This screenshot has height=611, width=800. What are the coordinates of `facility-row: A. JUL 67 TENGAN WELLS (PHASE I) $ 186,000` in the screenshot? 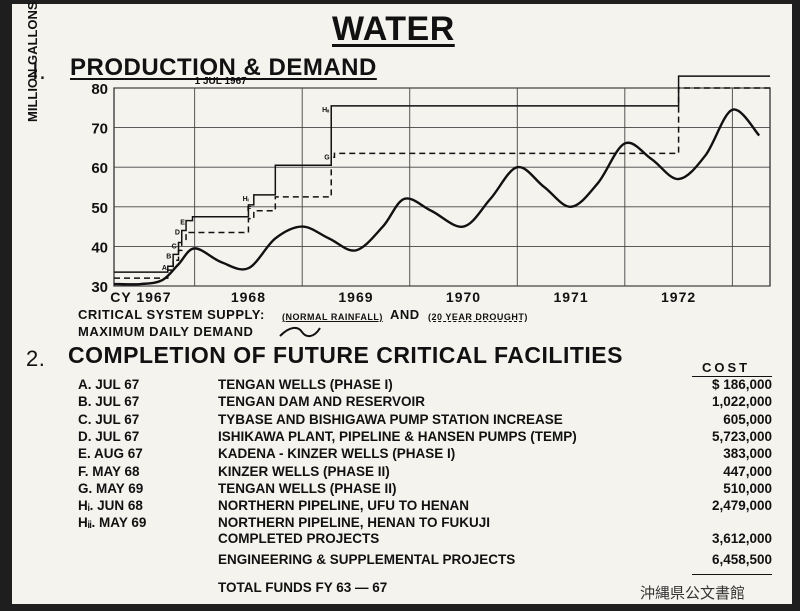 It's located at (422, 386).